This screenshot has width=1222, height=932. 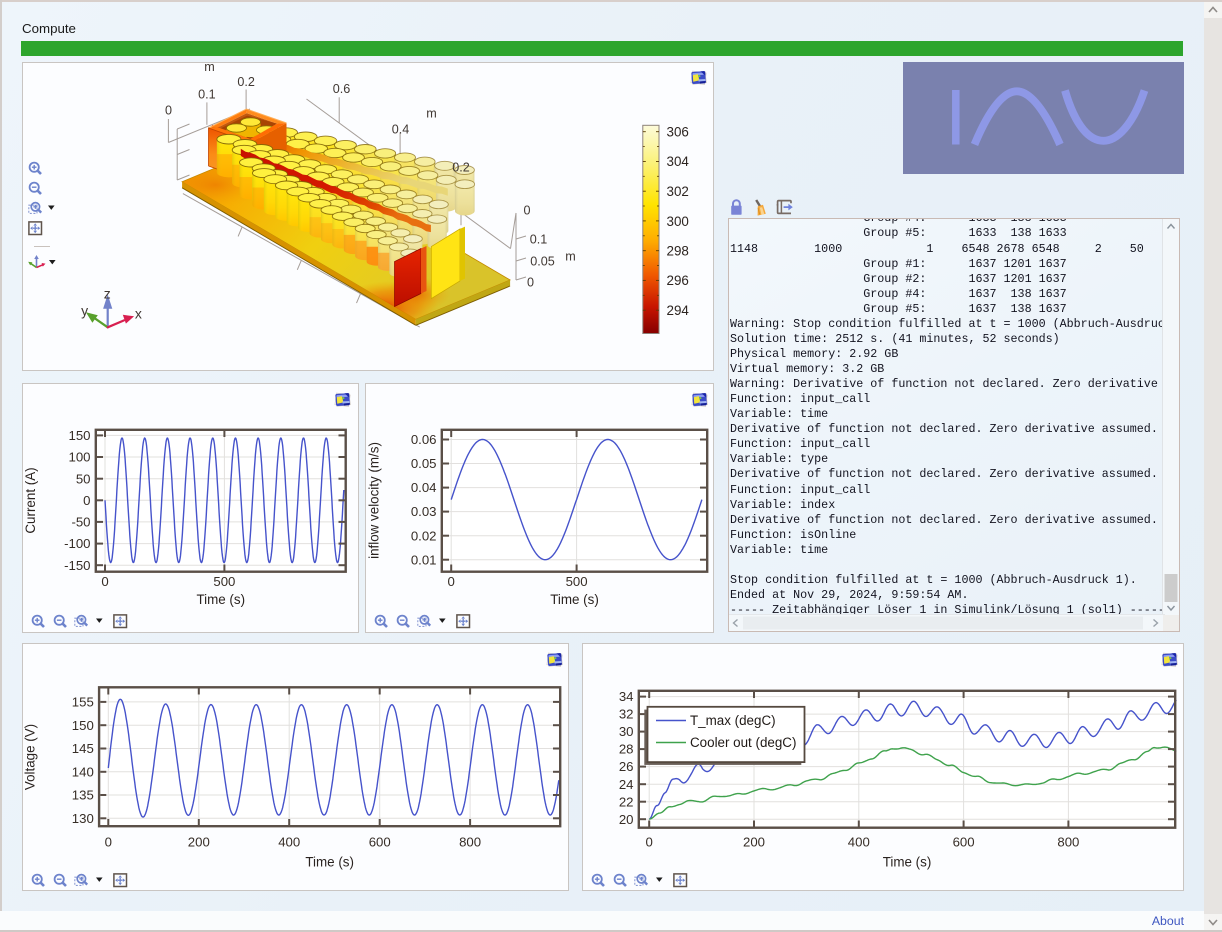 What do you see at coordinates (79, 457) in the screenshot?
I see `svg-text: 100` at bounding box center [79, 457].